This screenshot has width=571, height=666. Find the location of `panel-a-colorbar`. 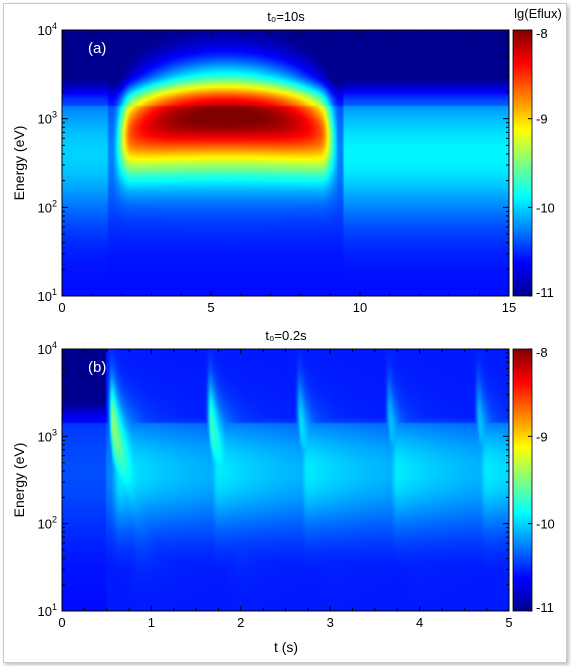

panel-a-colorbar is located at coordinates (522, 163).